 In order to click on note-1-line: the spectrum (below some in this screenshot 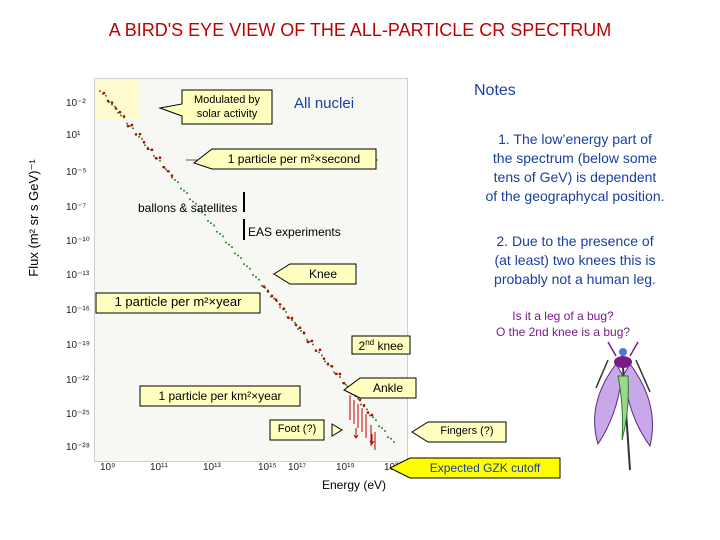, I will do `click(575, 158)`.